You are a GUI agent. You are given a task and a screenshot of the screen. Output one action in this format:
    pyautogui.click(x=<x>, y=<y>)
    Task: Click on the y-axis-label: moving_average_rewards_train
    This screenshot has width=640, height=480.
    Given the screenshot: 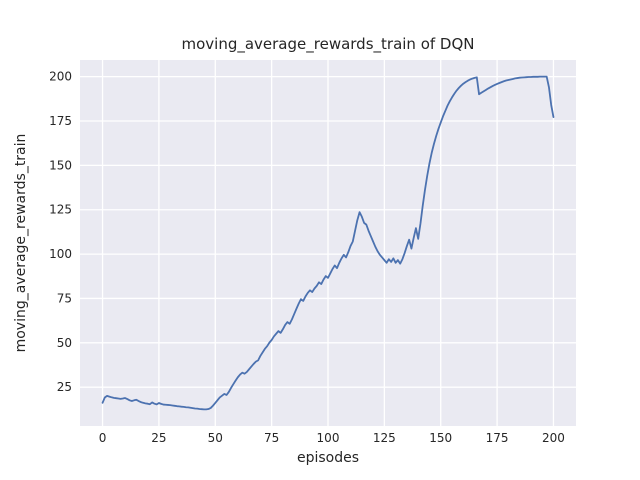 What is the action you would take?
    pyautogui.click(x=21, y=243)
    